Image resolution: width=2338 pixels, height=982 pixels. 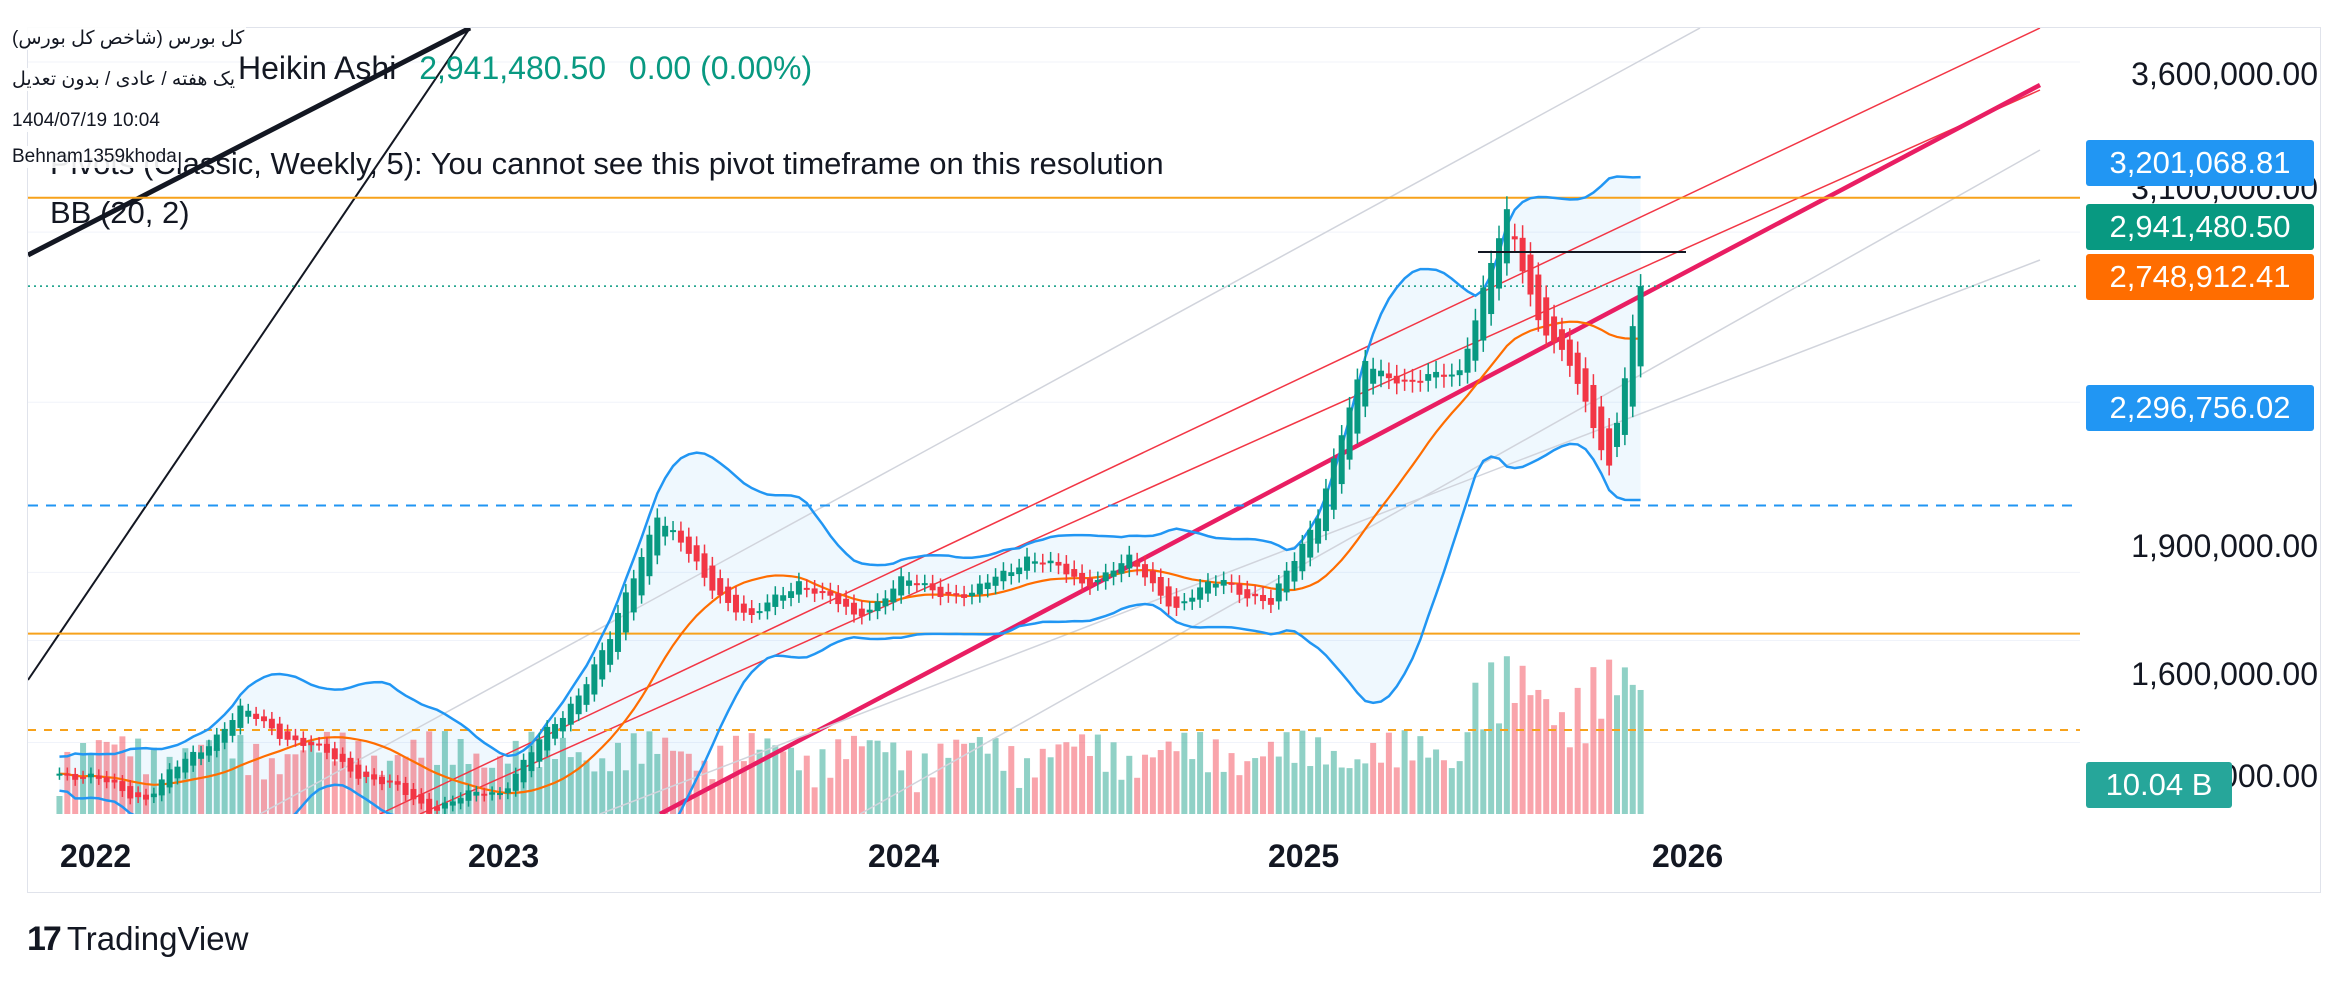 I want to click on bb-indicator-legend: BB (20, 2), so click(x=120, y=212).